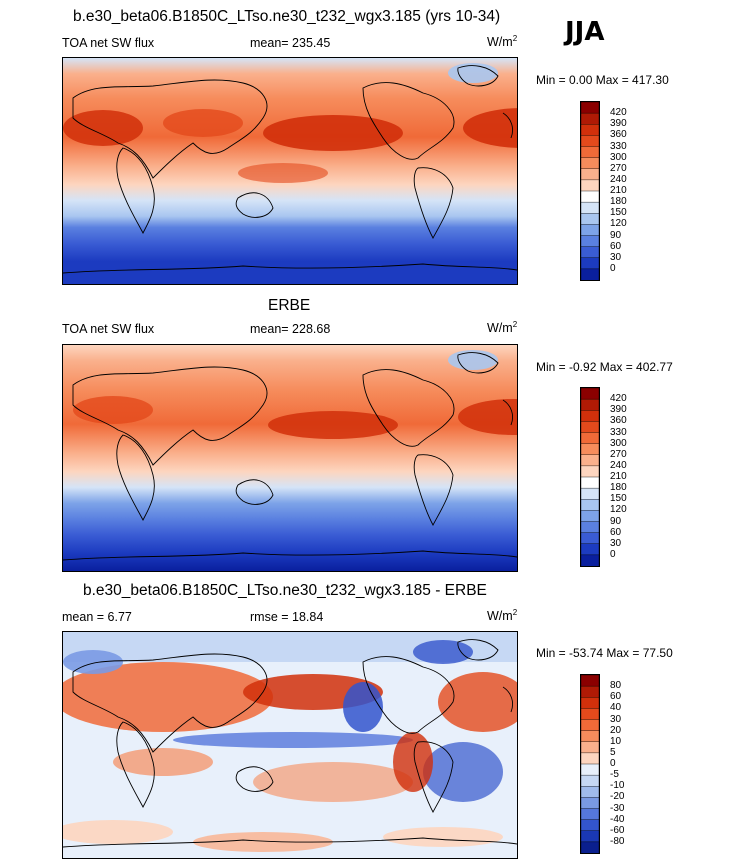 The image size is (732, 865). I want to click on colorbar-tick-label: -20, so click(617, 797).